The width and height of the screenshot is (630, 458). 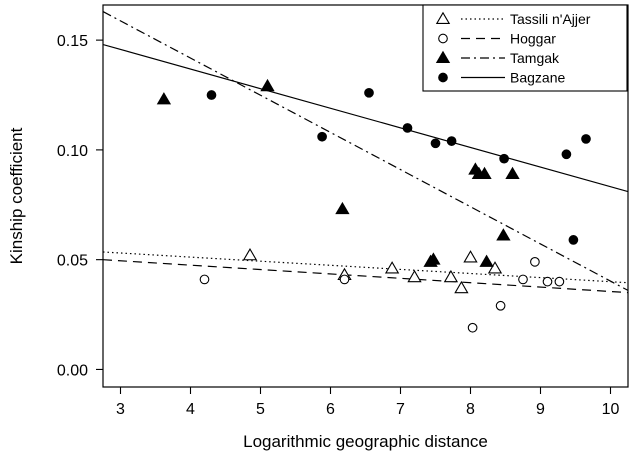 I want to click on x-axis: 3 4 5 6 7 8 9 10, so click(x=368, y=402).